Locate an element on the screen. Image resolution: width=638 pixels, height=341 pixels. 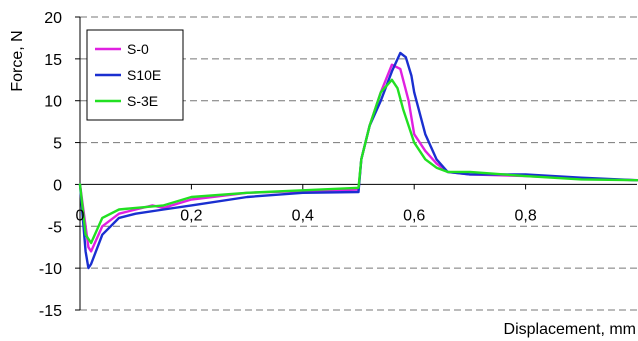
legend-label: S-0 is located at coordinates (138, 49).